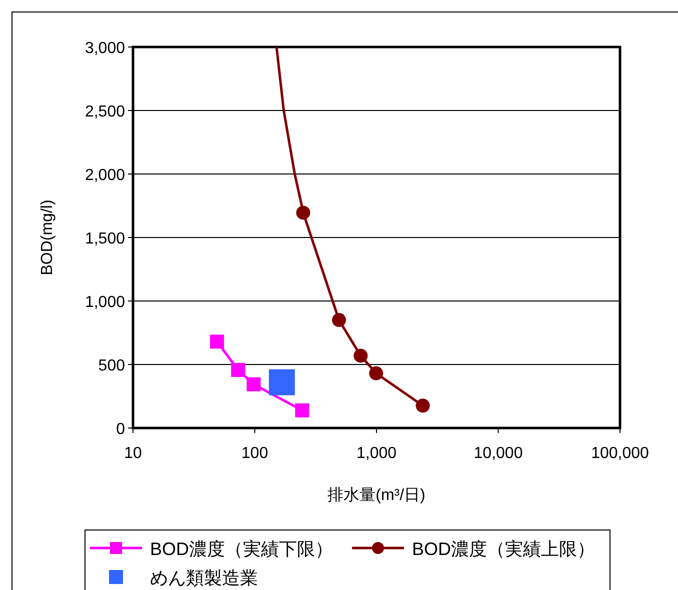 The height and width of the screenshot is (590, 678). What do you see at coordinates (121, 429) in the screenshot?
I see `y-tick-label: 0` at bounding box center [121, 429].